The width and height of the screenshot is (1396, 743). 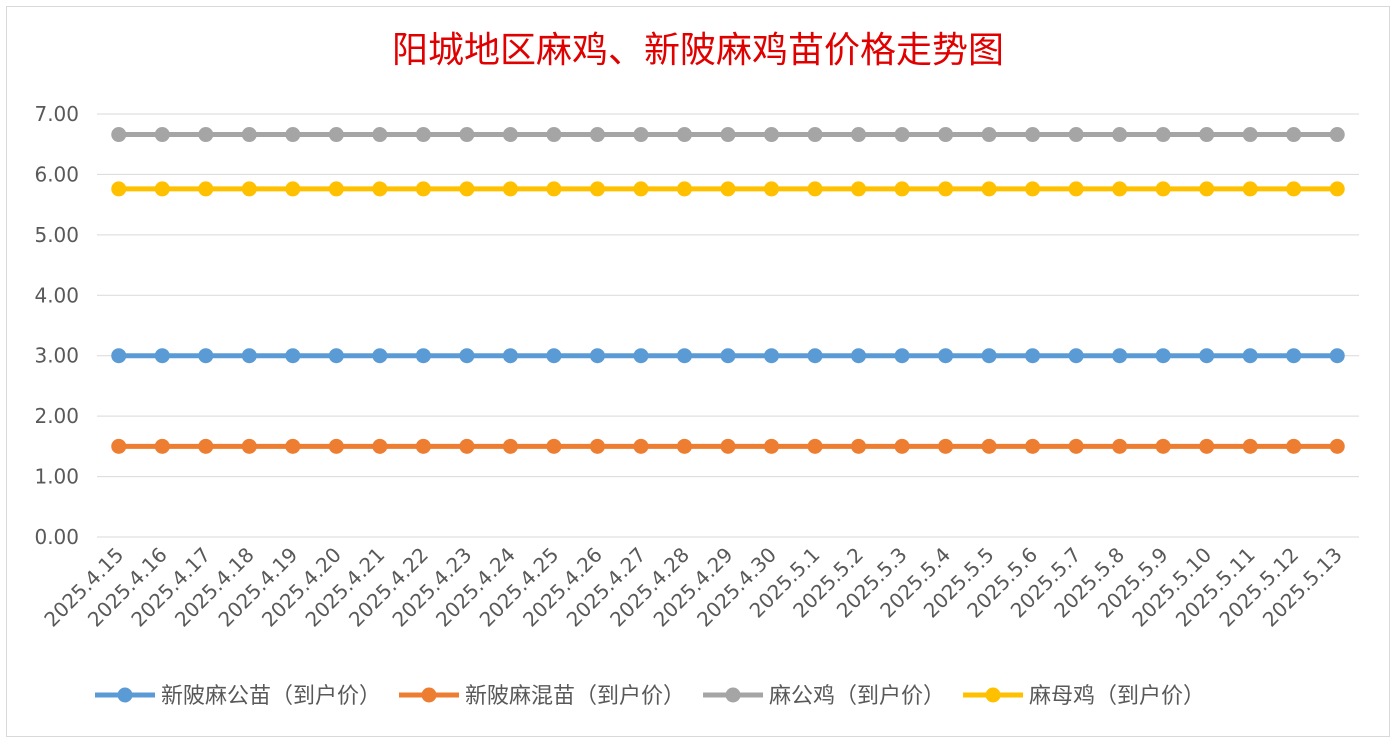 What do you see at coordinates (56, 174) in the screenshot?
I see `y-tick-label: 6.00` at bounding box center [56, 174].